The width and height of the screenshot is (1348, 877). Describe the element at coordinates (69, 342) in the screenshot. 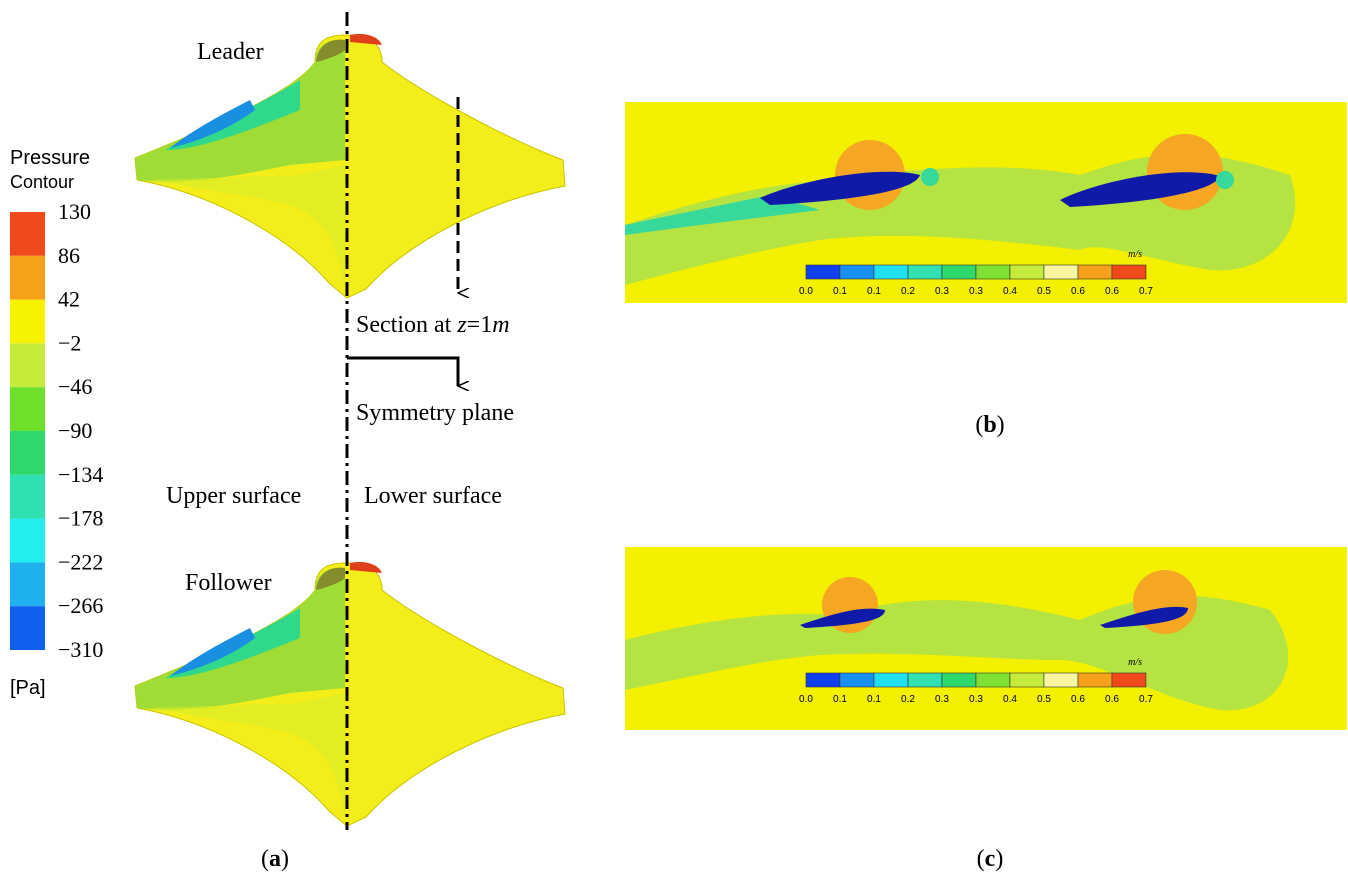

I see `tick-label: −2` at that location.